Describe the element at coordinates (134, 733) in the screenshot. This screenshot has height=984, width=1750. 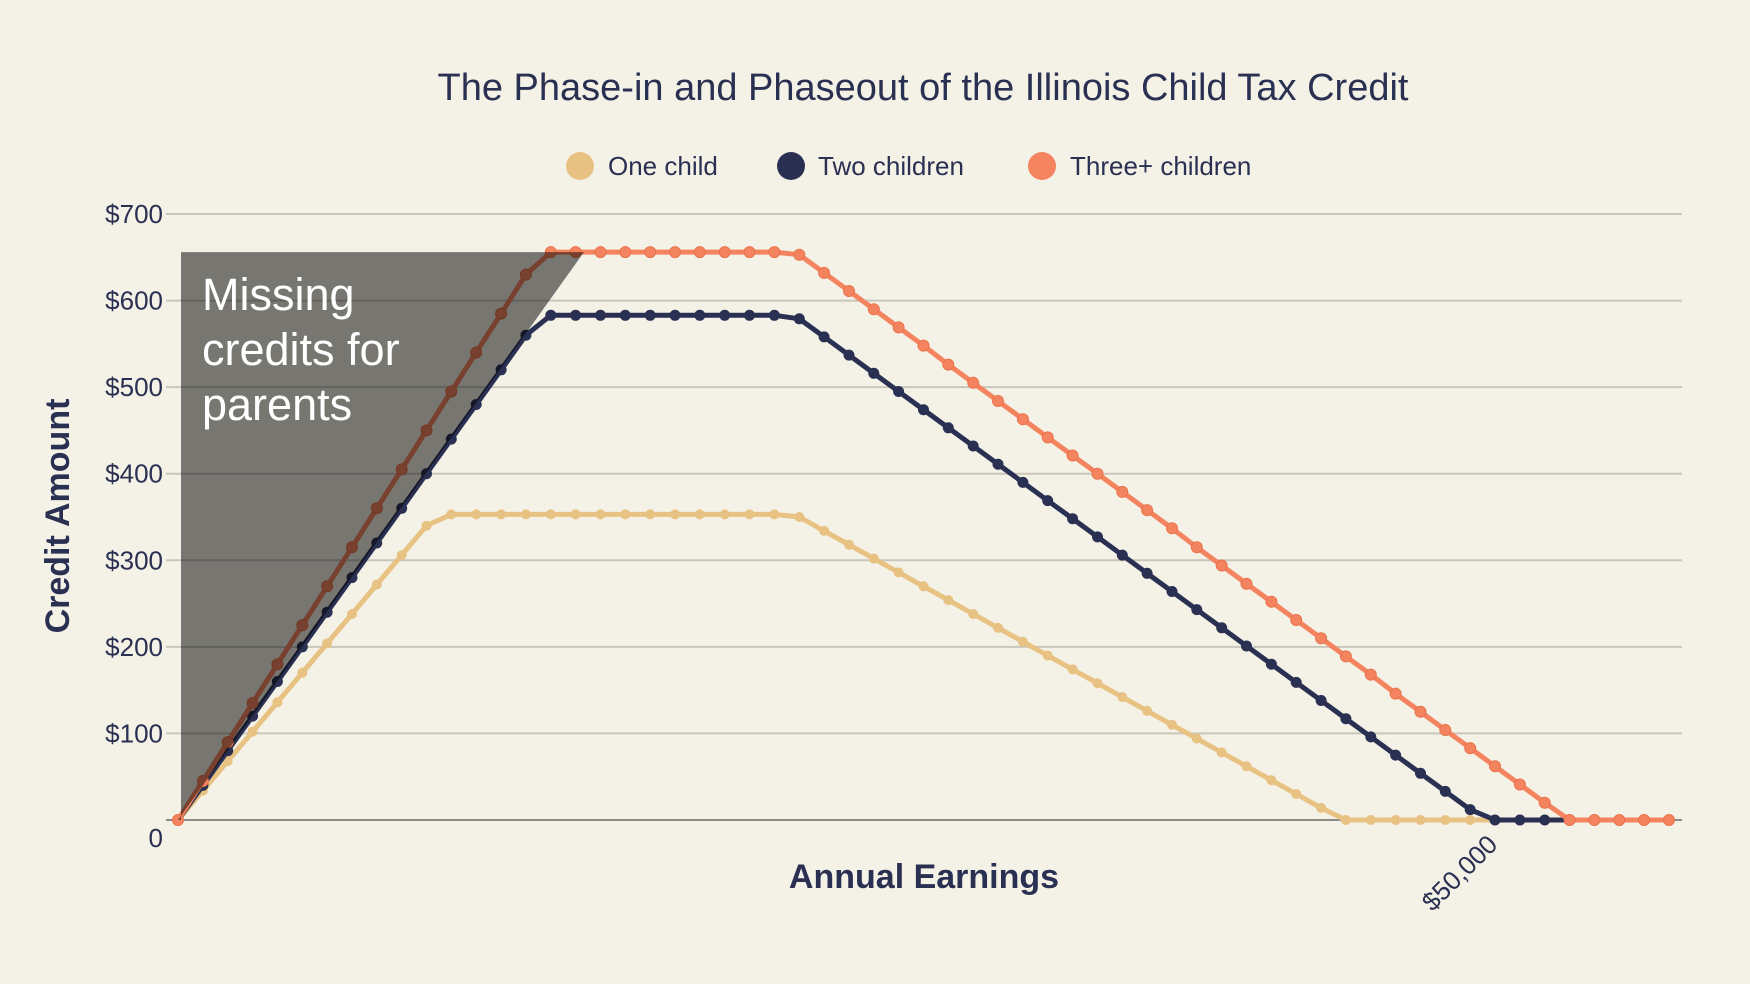
I see `y-tick-label: $100` at that location.